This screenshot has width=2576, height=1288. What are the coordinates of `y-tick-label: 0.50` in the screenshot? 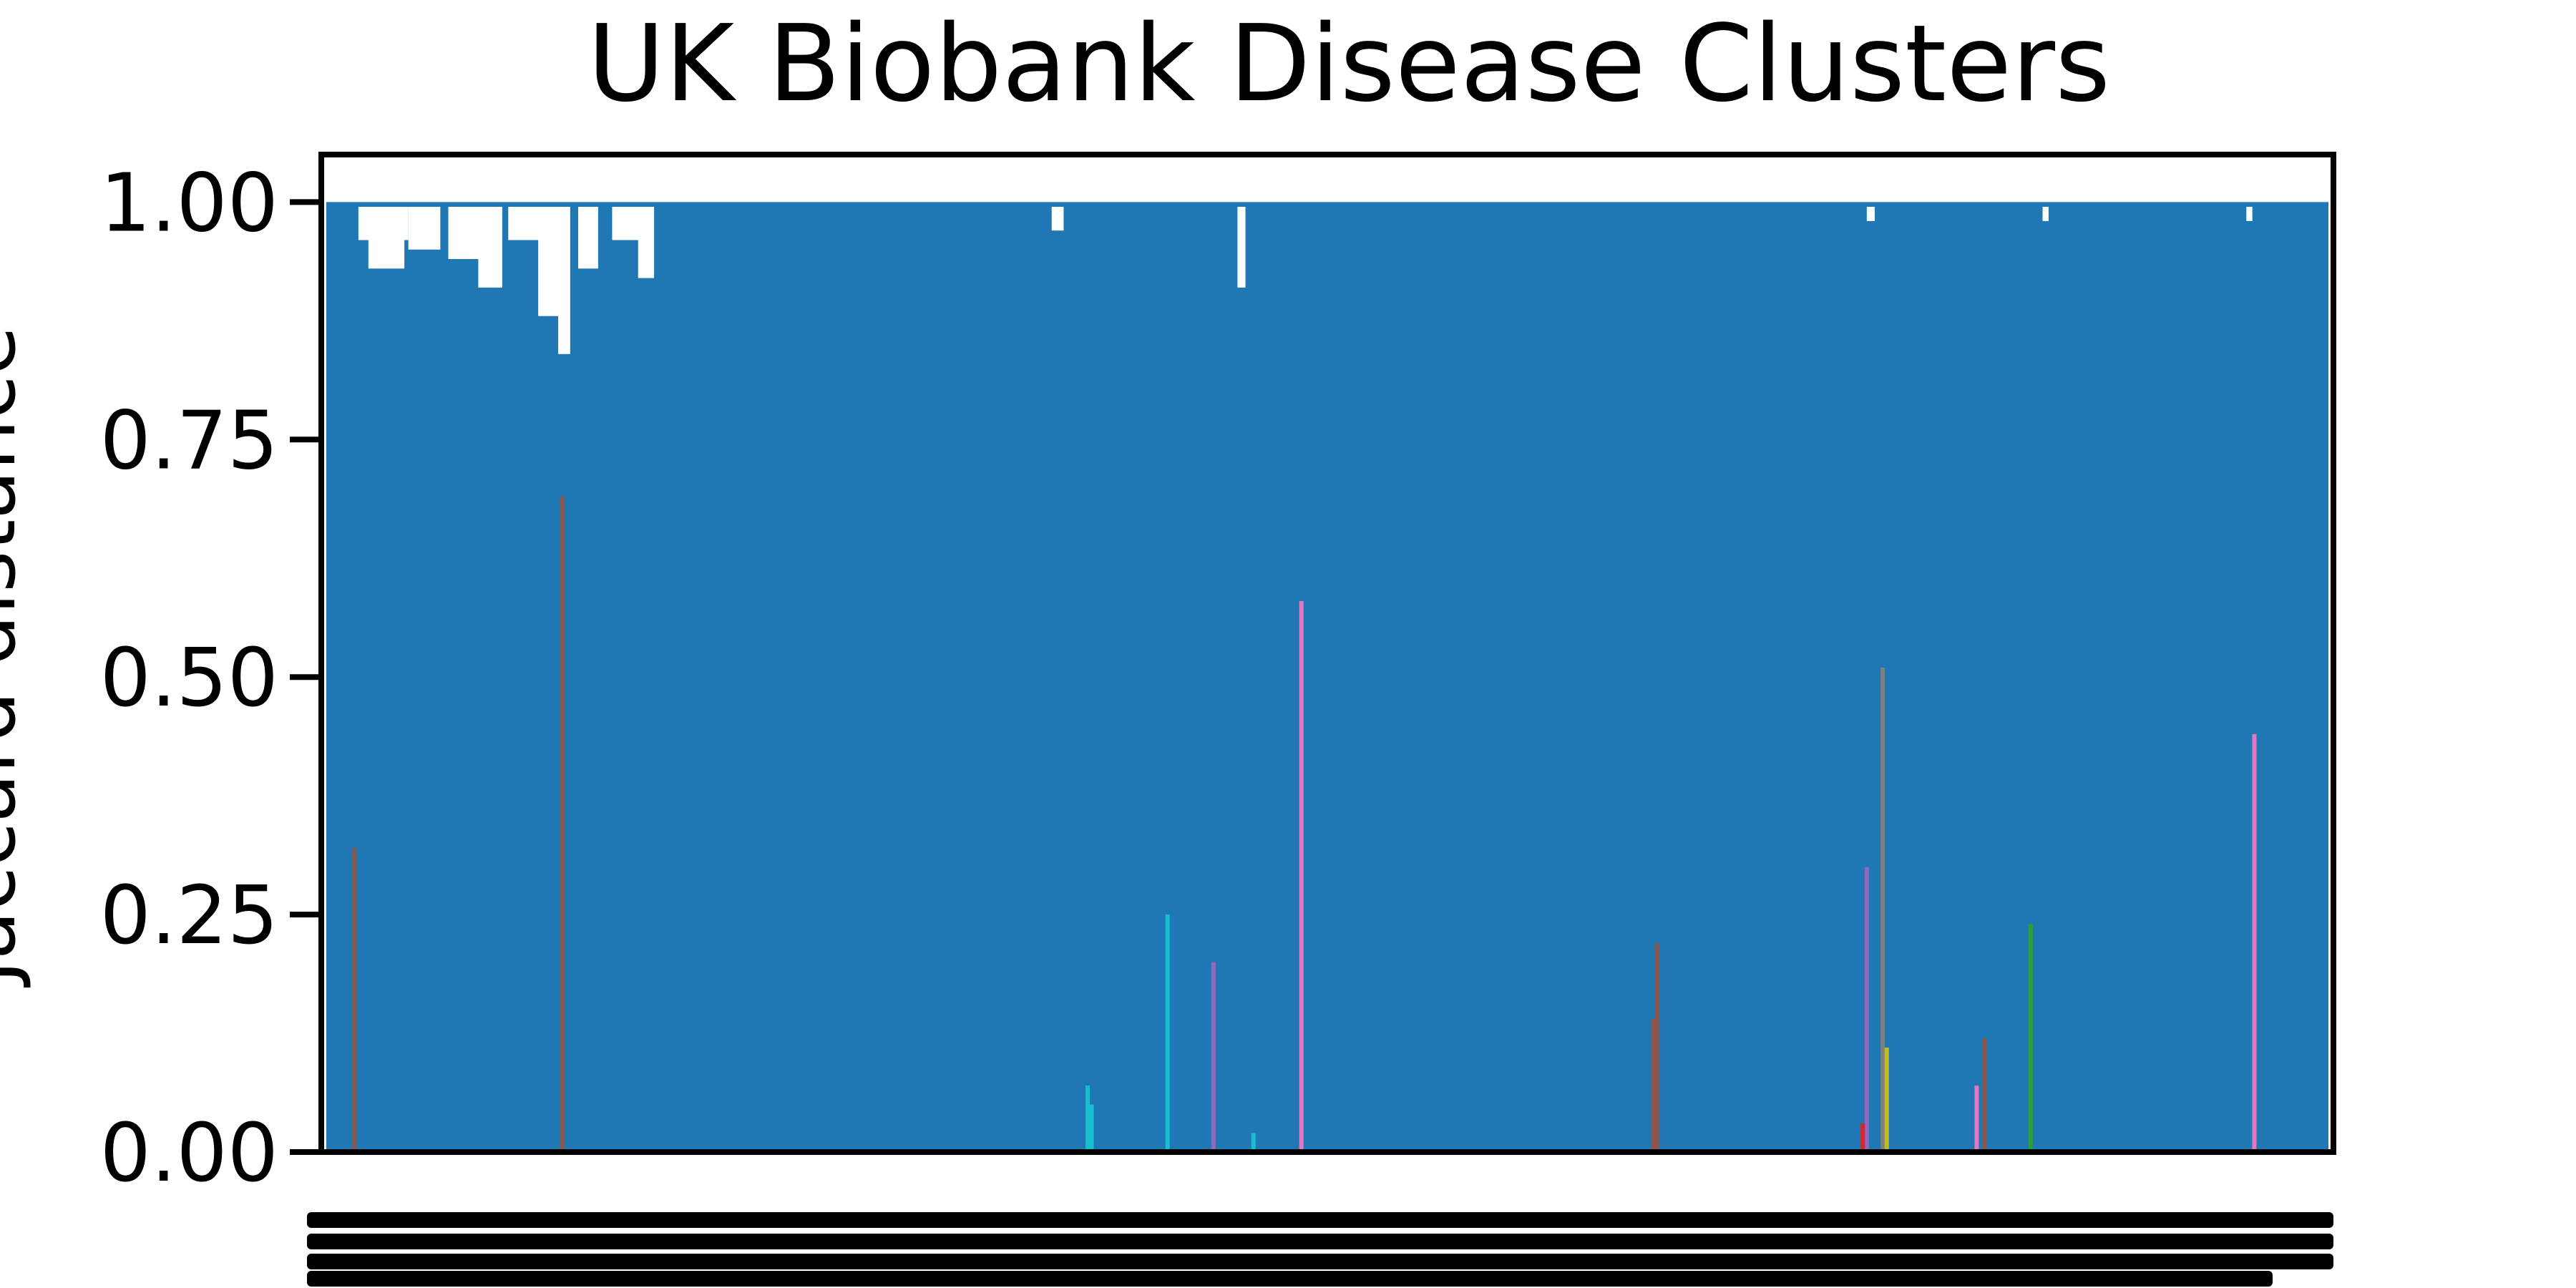 It's located at (189, 678).